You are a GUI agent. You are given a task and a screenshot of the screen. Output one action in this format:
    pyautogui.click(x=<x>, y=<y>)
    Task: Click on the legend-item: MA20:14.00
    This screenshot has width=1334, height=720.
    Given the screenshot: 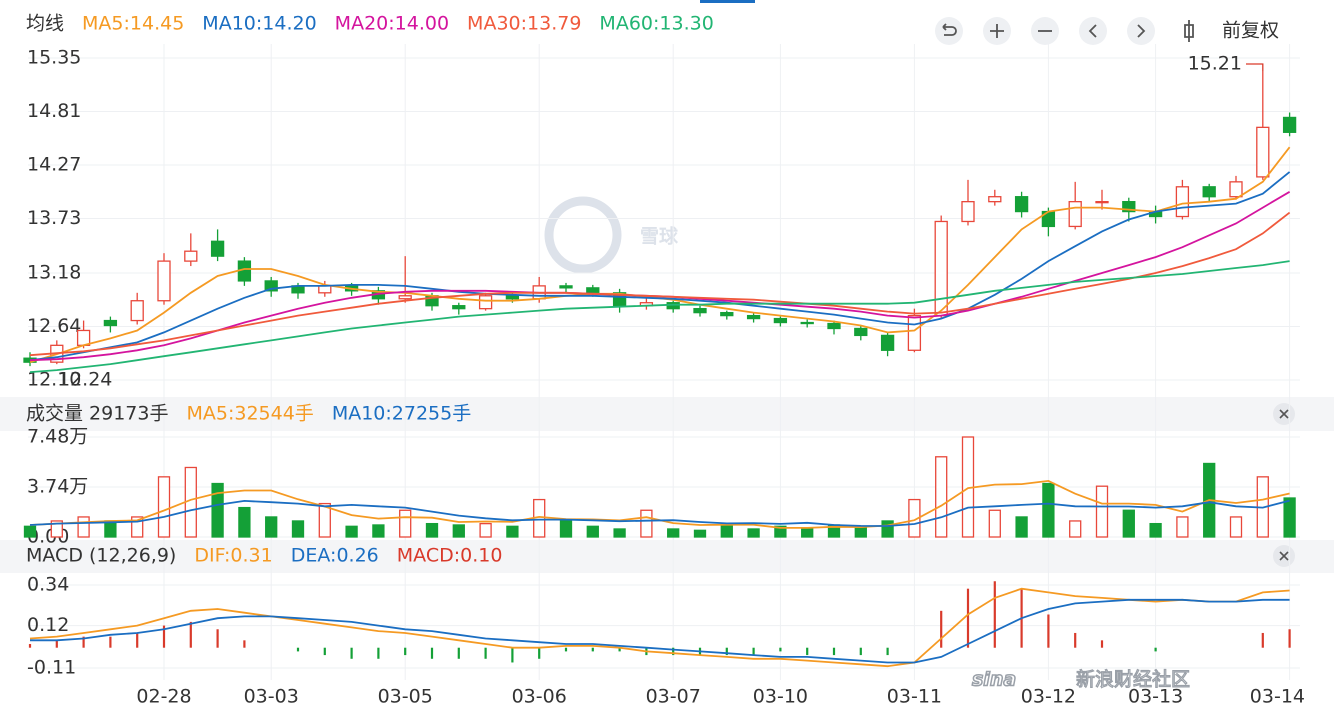 What is the action you would take?
    pyautogui.click(x=392, y=24)
    